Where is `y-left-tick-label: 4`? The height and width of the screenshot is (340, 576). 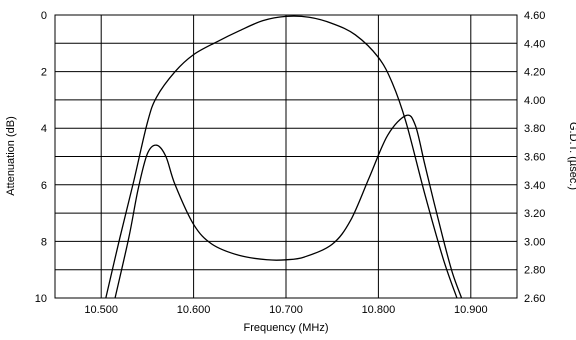
y-left-tick-label: 4 is located at coordinates (44, 129).